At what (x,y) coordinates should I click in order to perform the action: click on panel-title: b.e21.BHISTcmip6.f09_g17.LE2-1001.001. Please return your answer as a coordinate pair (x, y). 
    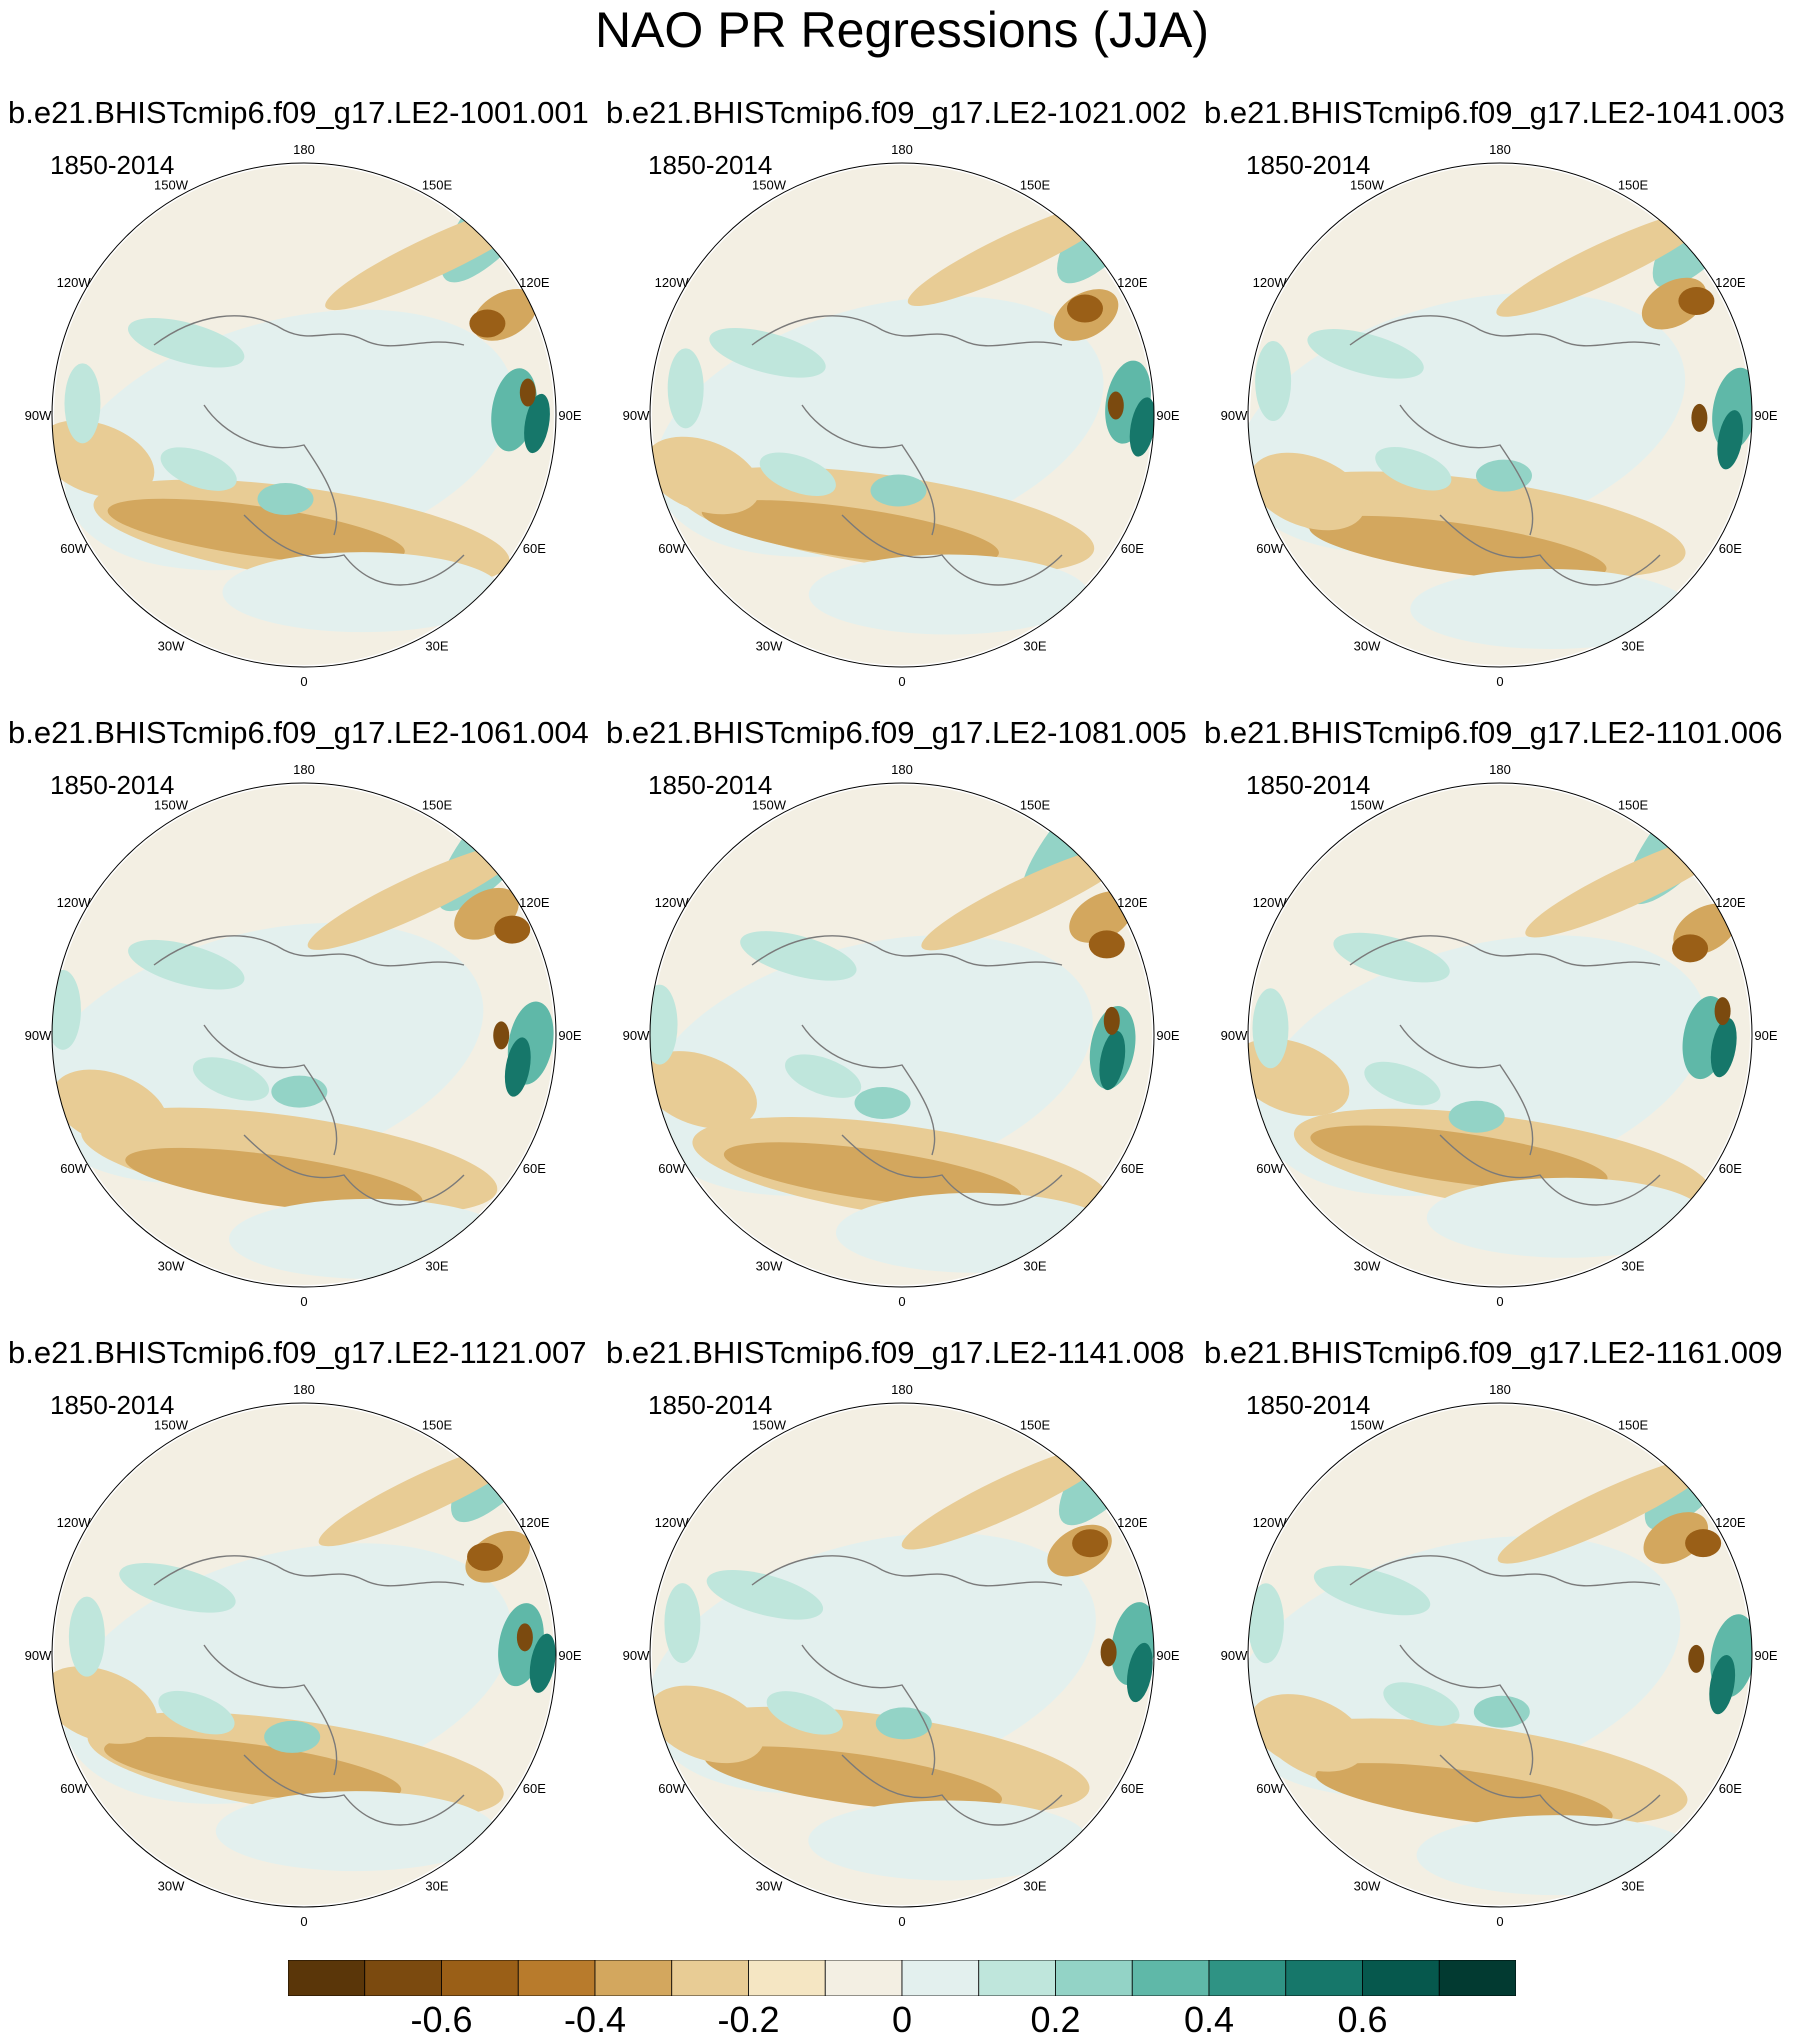
    Looking at the image, I should click on (298, 112).